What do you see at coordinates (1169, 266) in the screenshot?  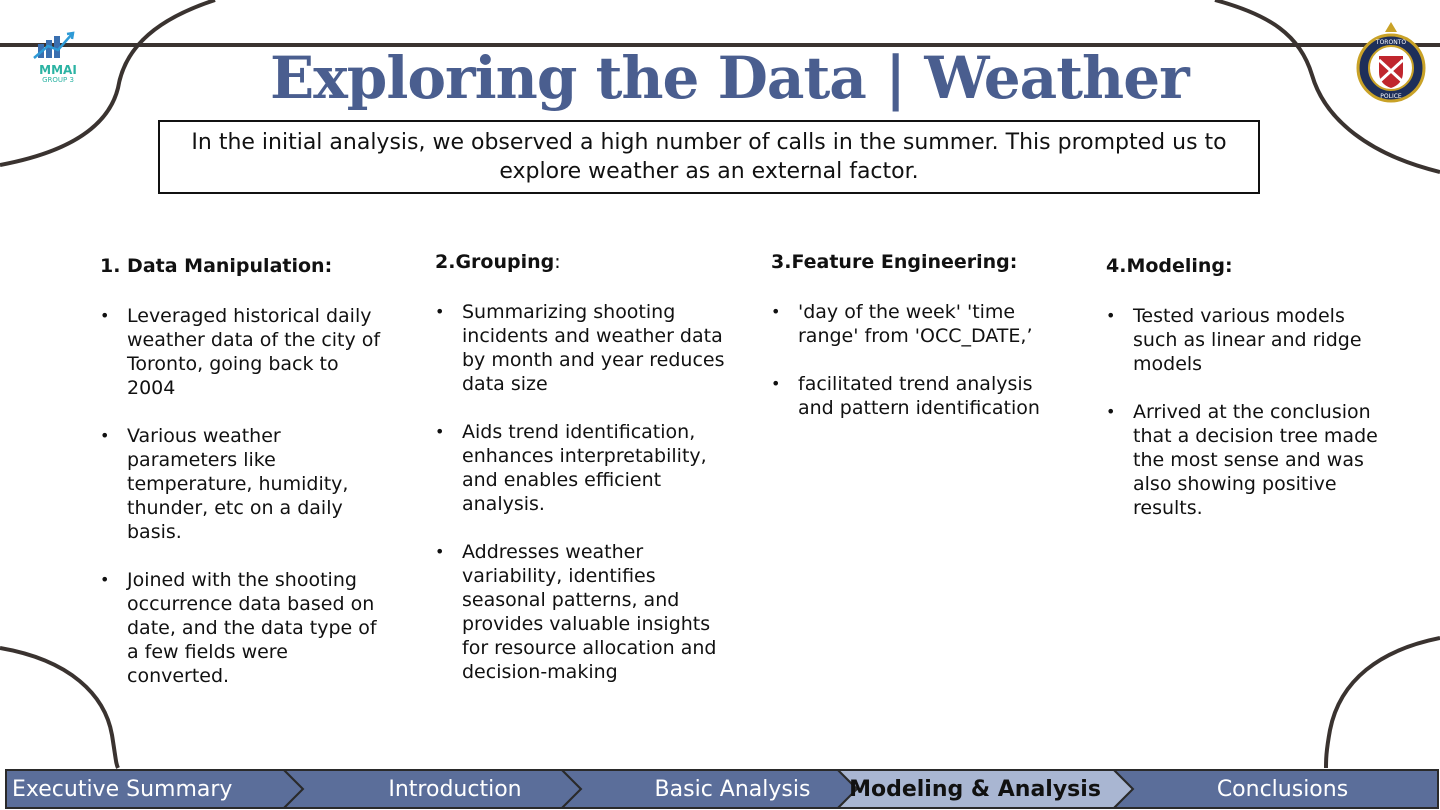 I see `section-heading: 4.Modeling:` at bounding box center [1169, 266].